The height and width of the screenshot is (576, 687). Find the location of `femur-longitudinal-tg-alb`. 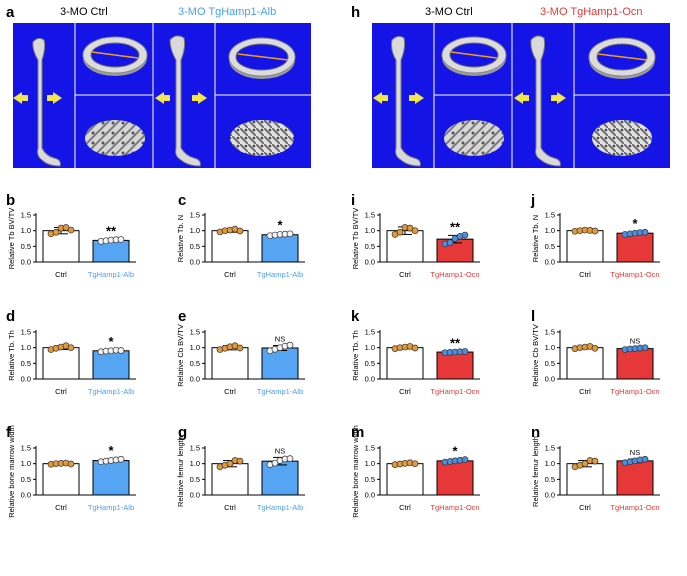

femur-longitudinal-tg-alb is located at coordinates (185, 101).